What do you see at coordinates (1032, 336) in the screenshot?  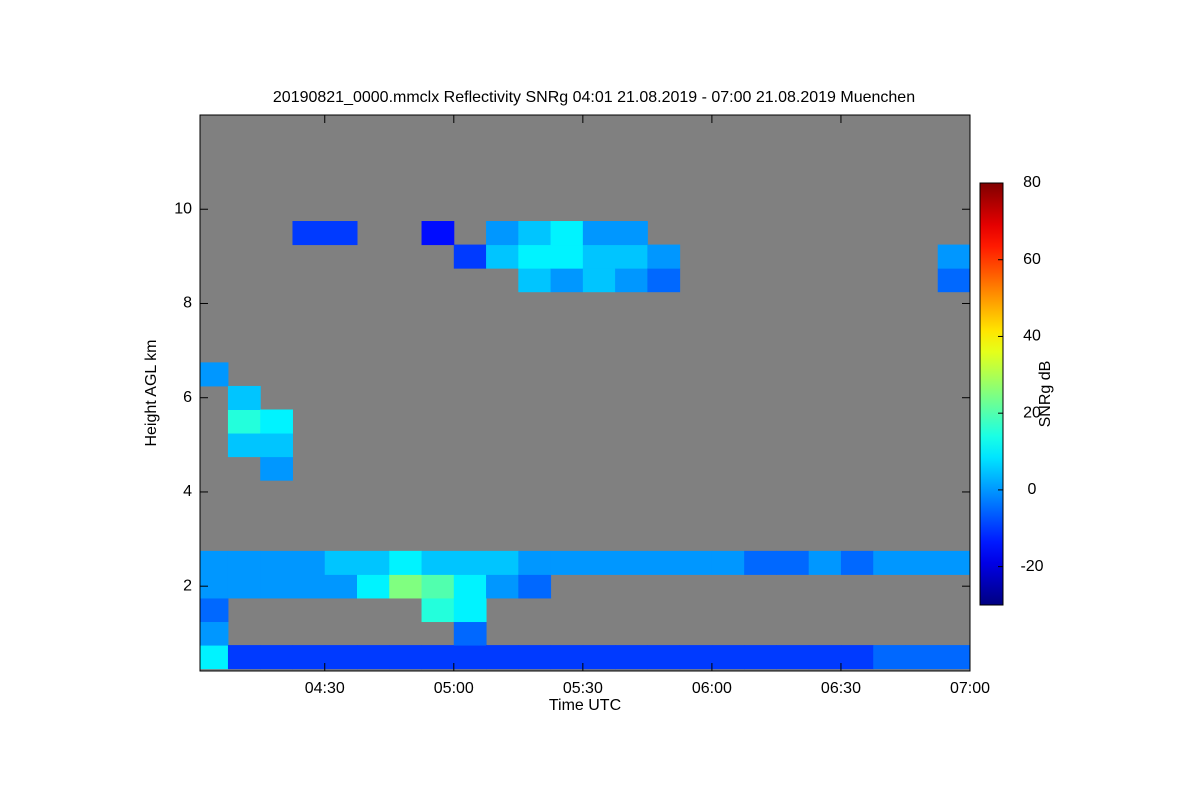 I see `colorbar-tick-label: 40` at bounding box center [1032, 336].